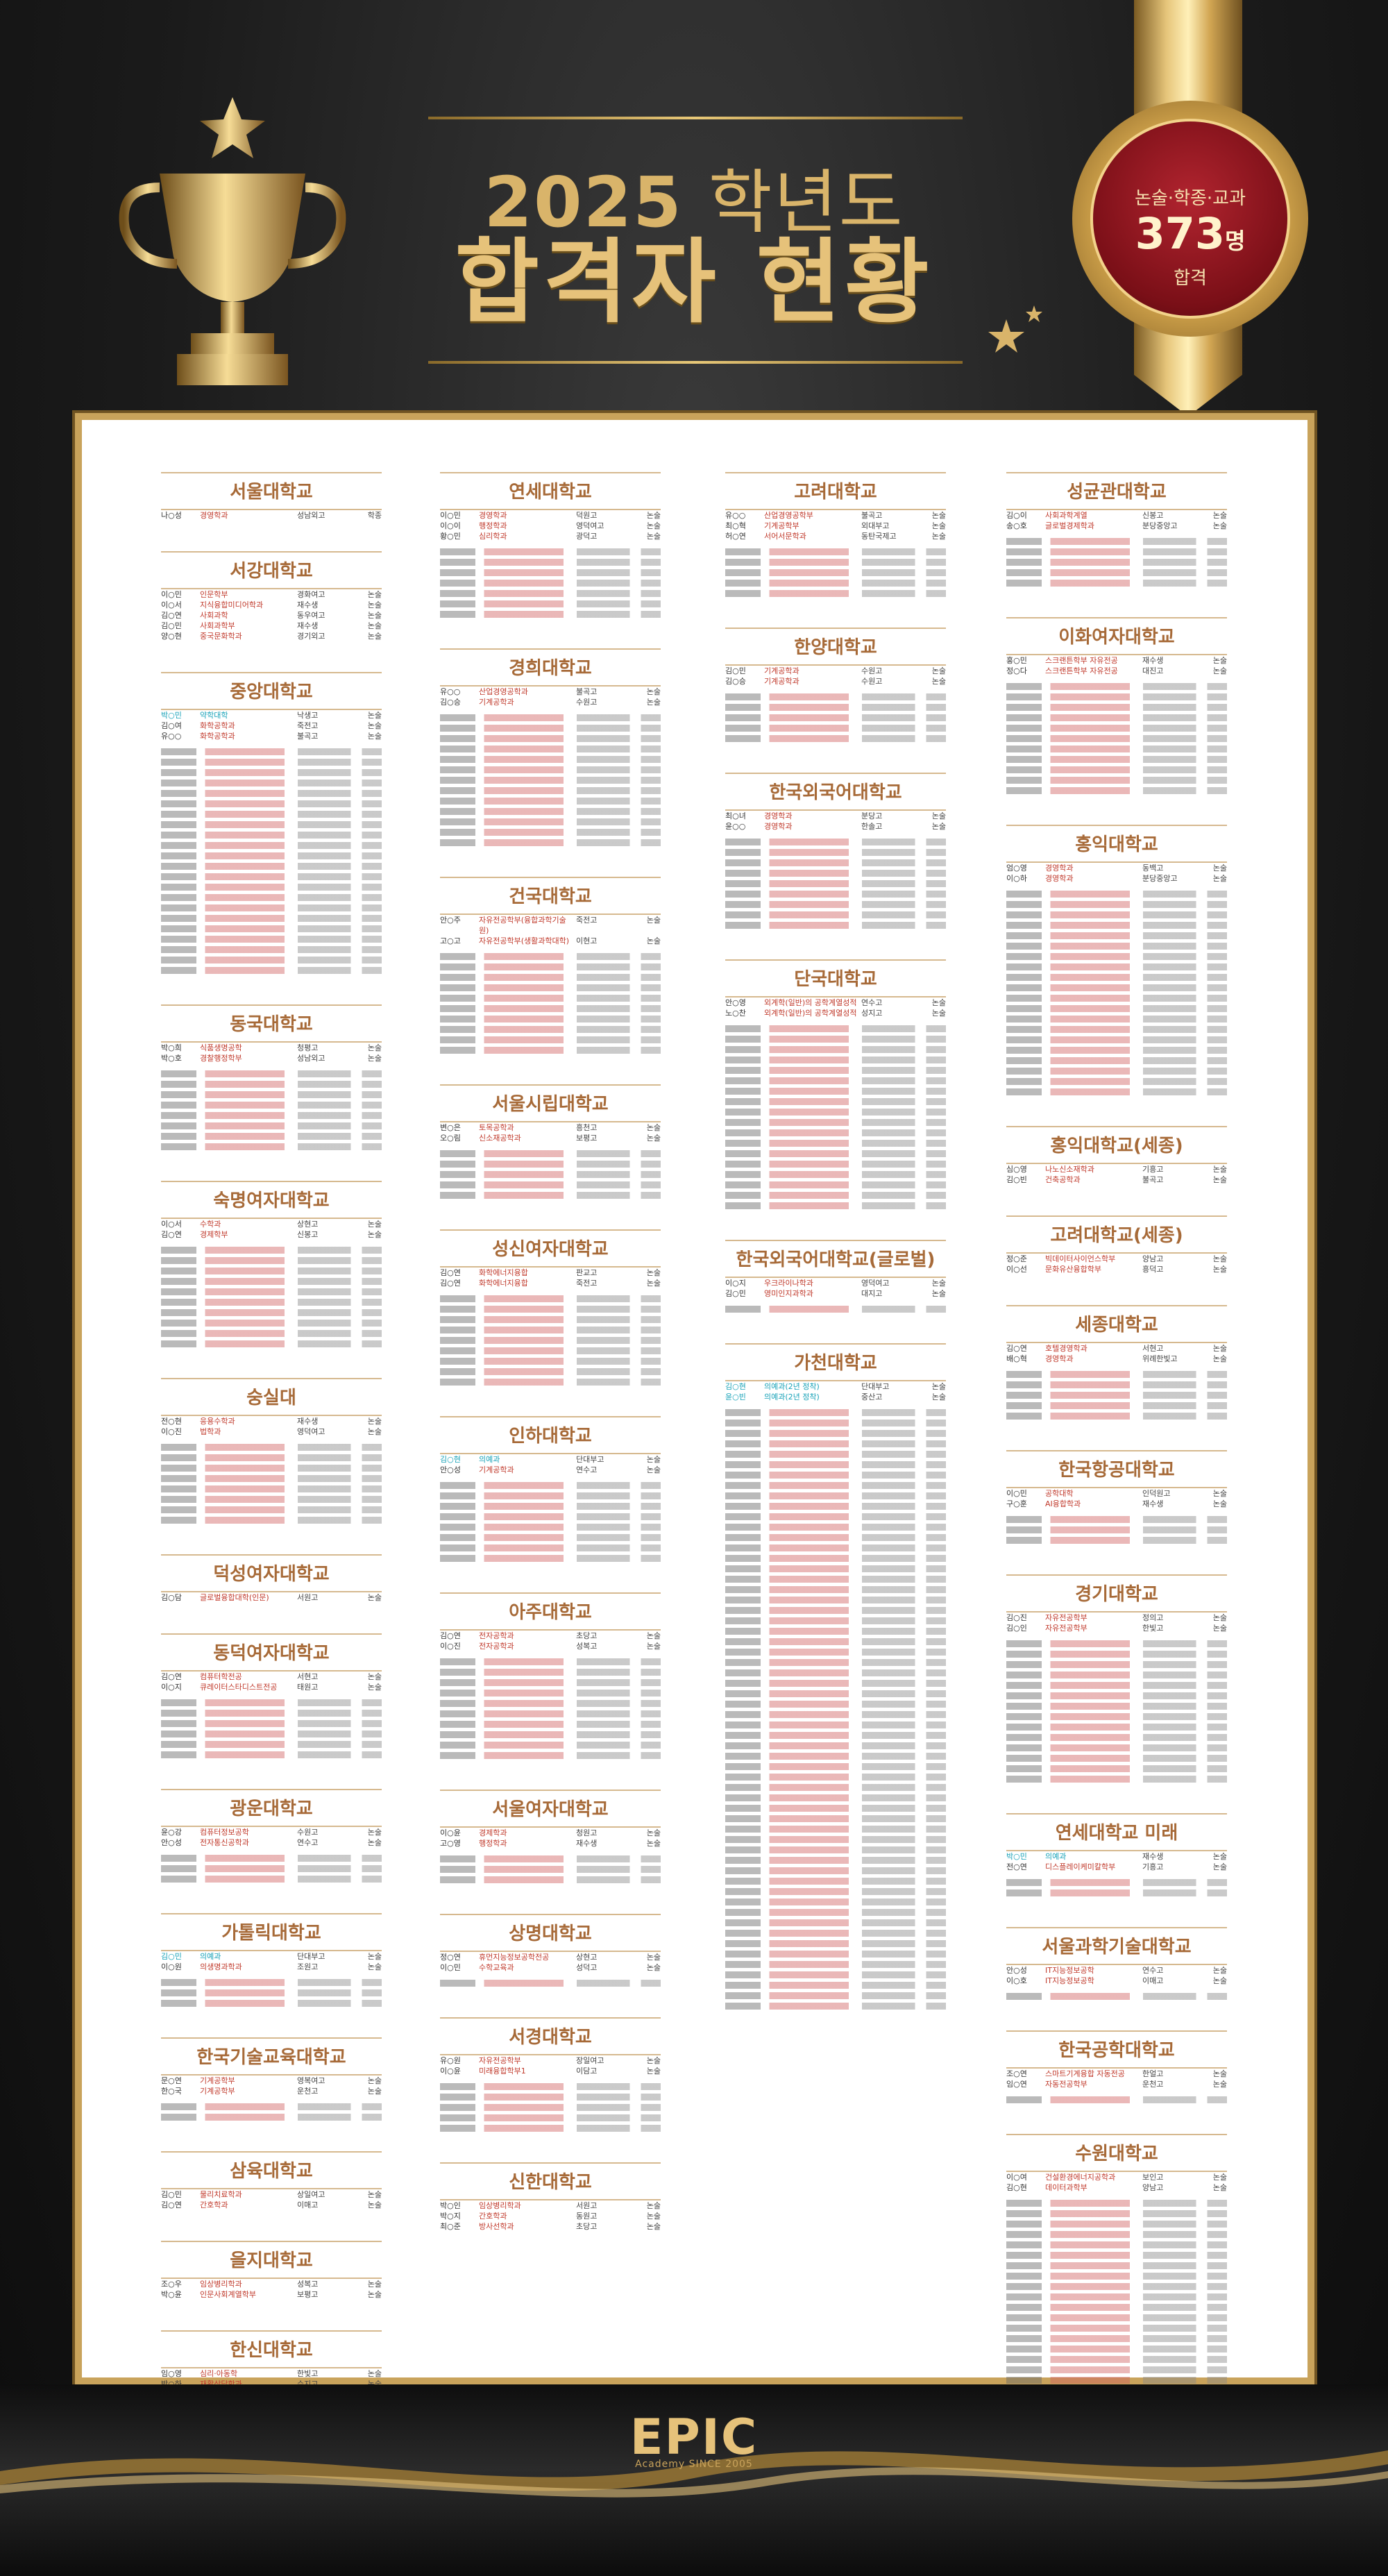 Image resolution: width=1388 pixels, height=2576 pixels. What do you see at coordinates (1116, 529) in the screenshot?
I see `university-block: 성균관대학교 김○이 사회과학계열 신봉고 논술 송○호 글로벌경제학과 분당중앙고 논술` at bounding box center [1116, 529].